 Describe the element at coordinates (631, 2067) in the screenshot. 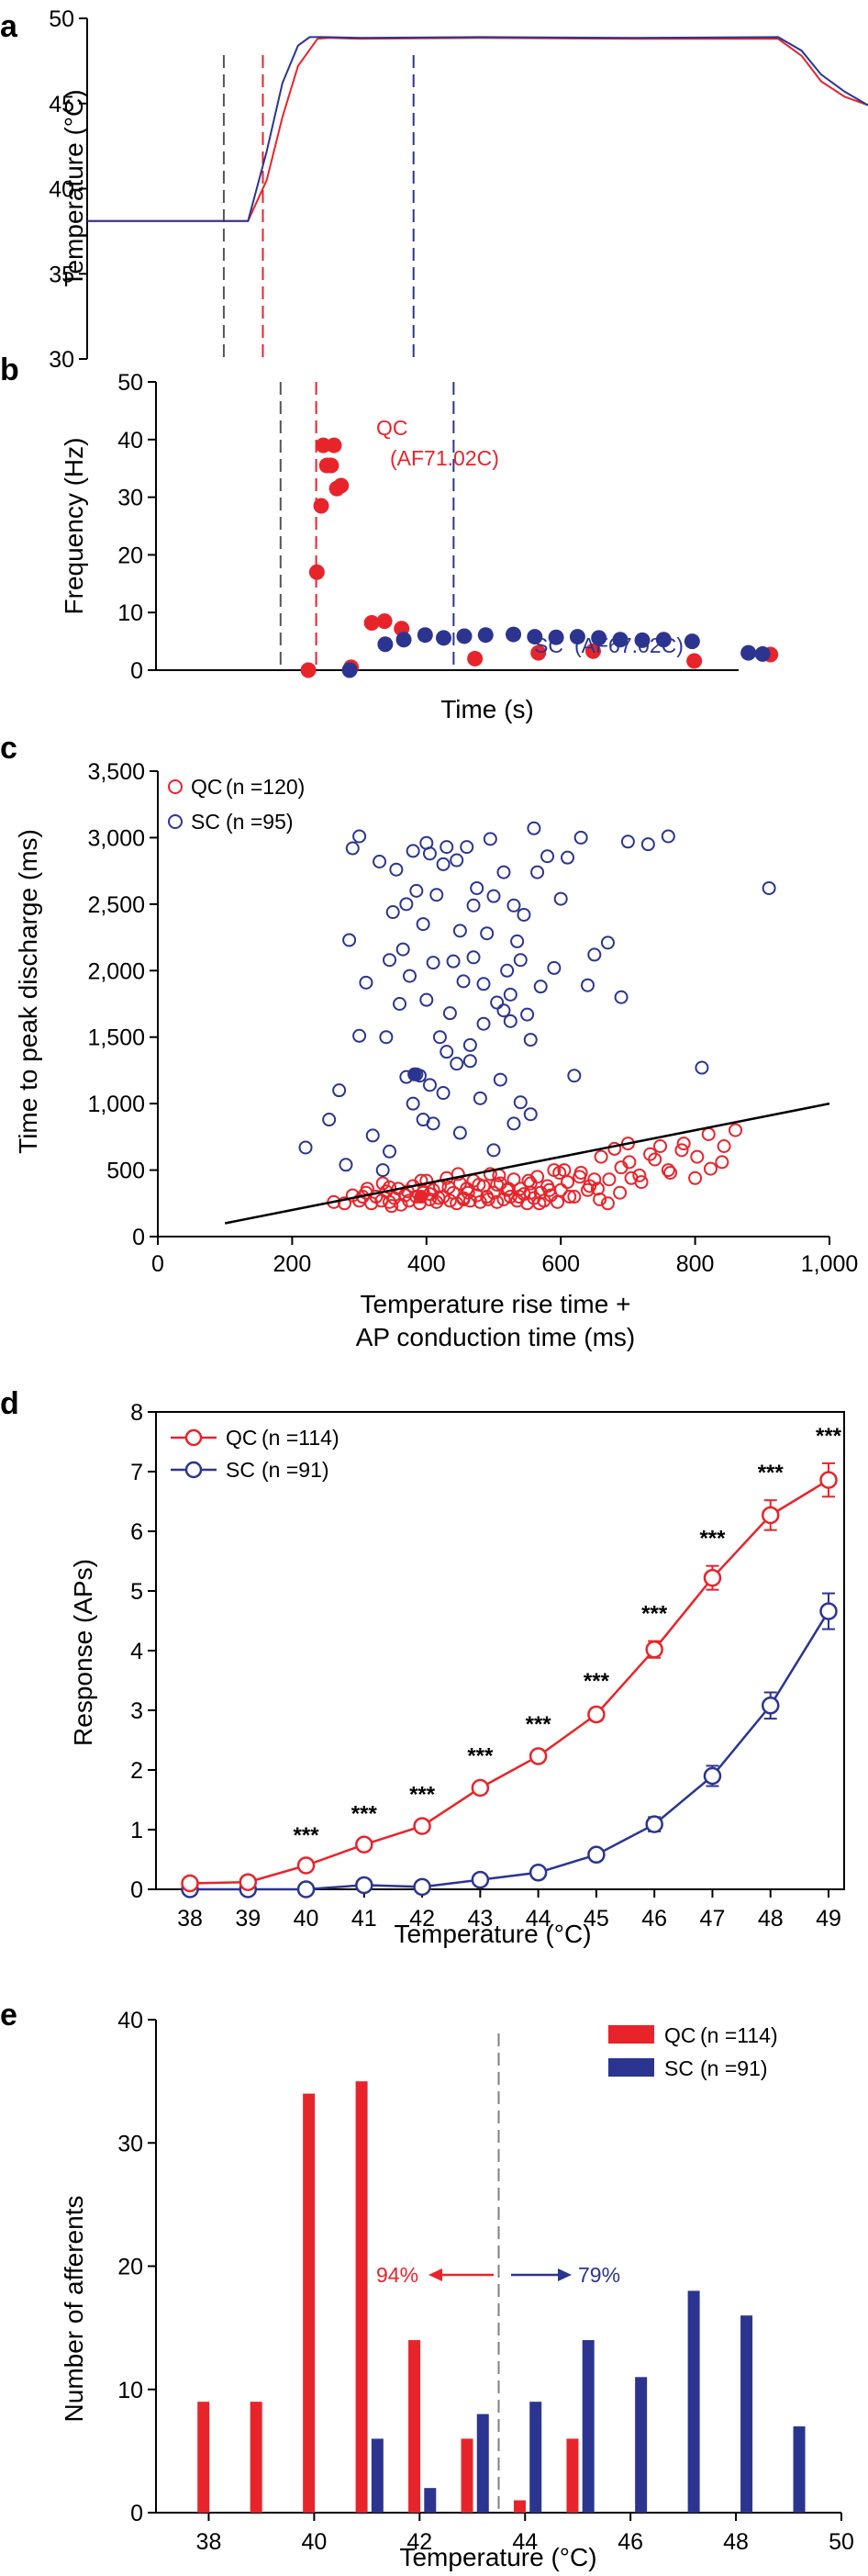

I see `legend-sc-swatch` at that location.